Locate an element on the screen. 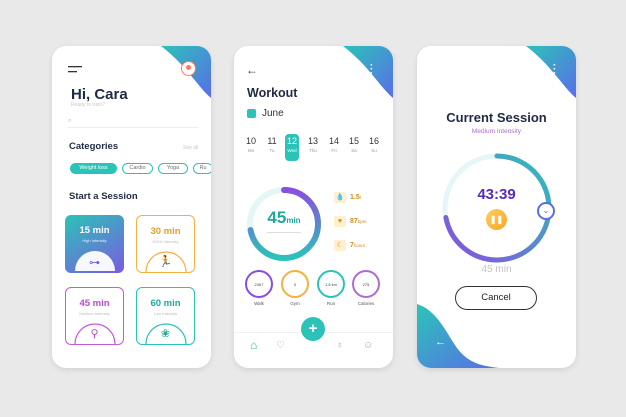 The image size is (626, 417). lotus-icon: ❀ is located at coordinates (165, 334).